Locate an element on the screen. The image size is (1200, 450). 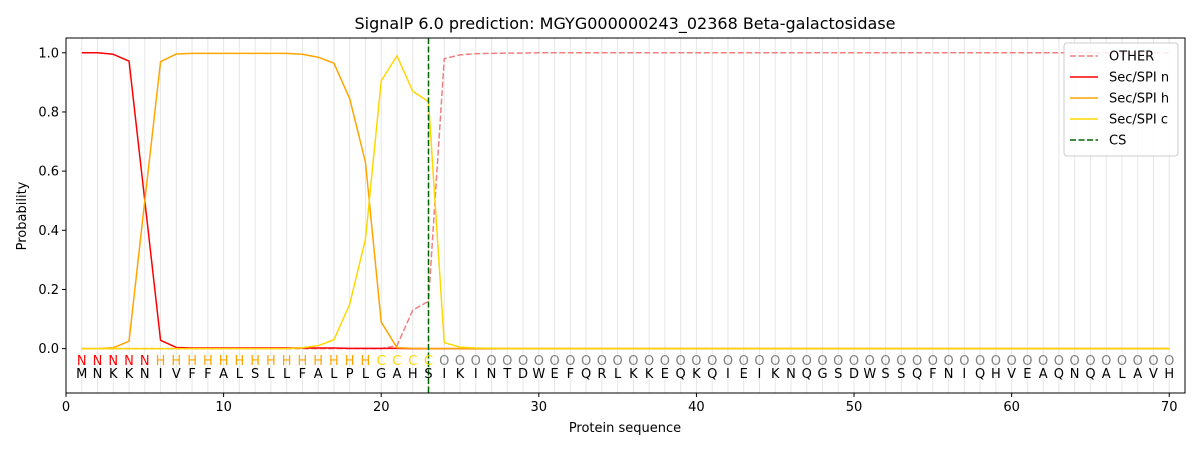
sequence-residue: M is located at coordinates (81, 374).